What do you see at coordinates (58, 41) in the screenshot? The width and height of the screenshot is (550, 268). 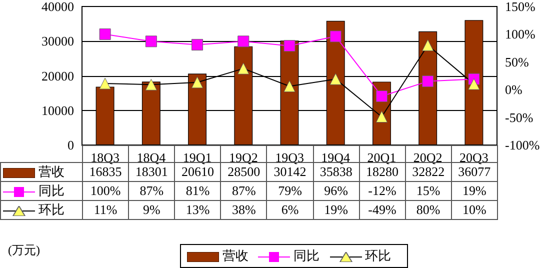 I see `y-tick-label: 30000` at bounding box center [58, 41].